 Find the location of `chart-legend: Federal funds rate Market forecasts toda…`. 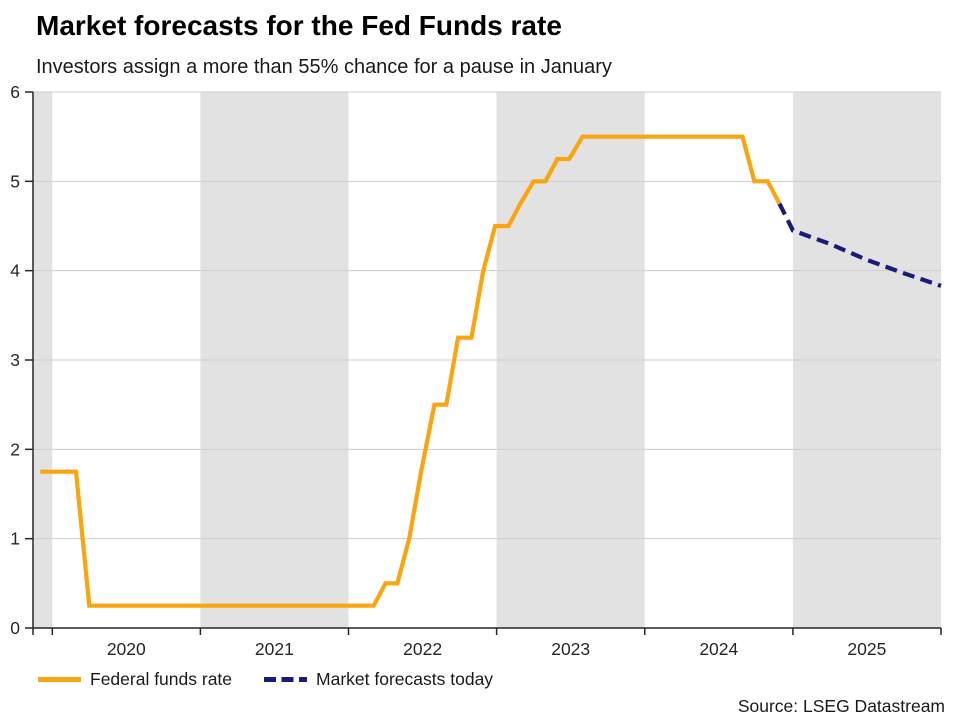

chart-legend: Federal funds rate Market forecasts toda… is located at coordinates (265, 679).